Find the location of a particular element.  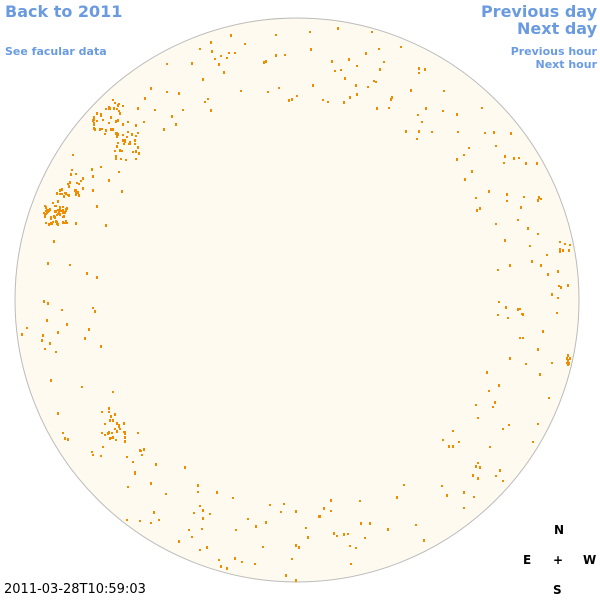

back-link: Back to 2011 is located at coordinates (64, 11).